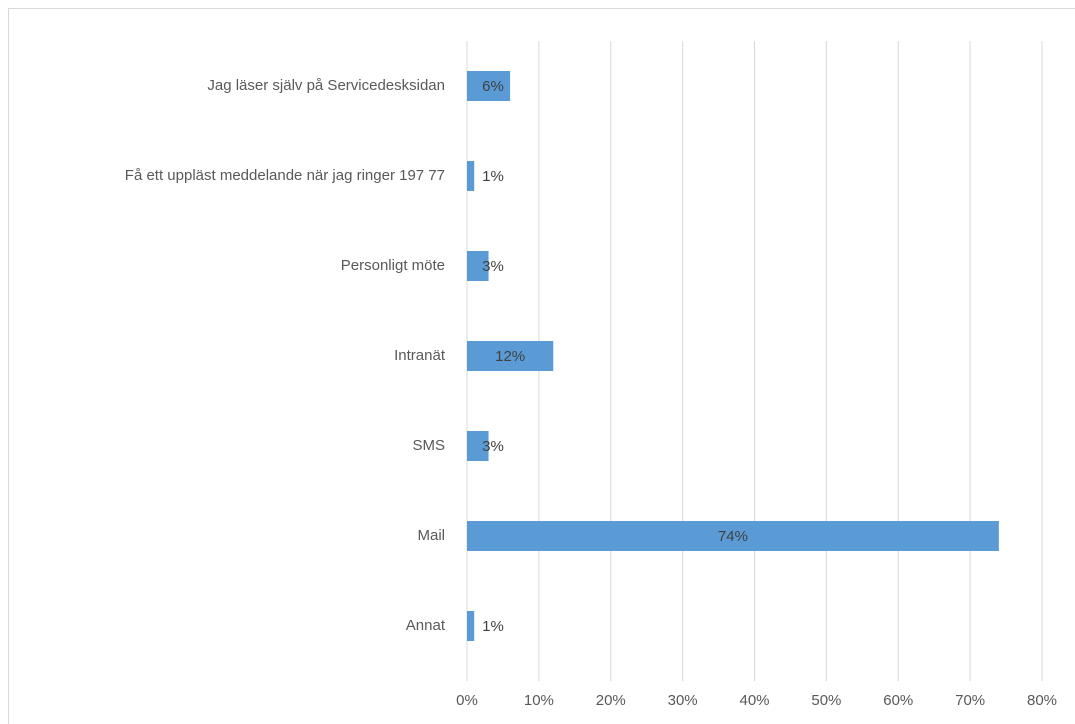 This screenshot has width=1075, height=724. What do you see at coordinates (420, 355) in the screenshot?
I see `y-tick-label: Intranät` at bounding box center [420, 355].